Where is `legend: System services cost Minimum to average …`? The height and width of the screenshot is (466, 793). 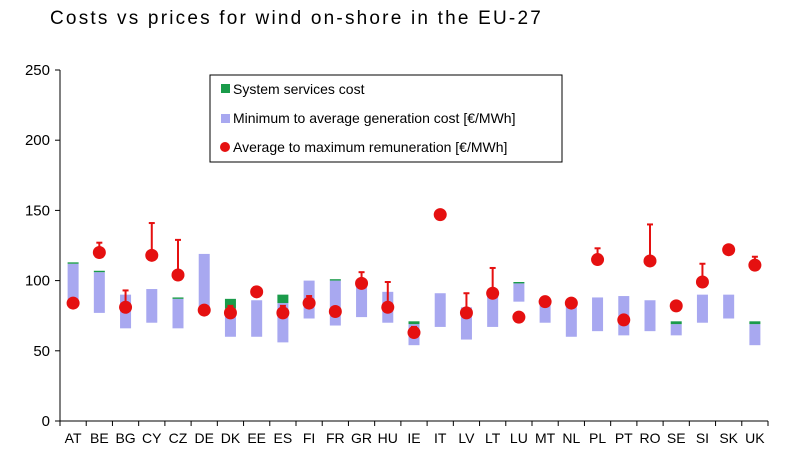
legend: System services cost Minimum to average … is located at coordinates (386, 118).